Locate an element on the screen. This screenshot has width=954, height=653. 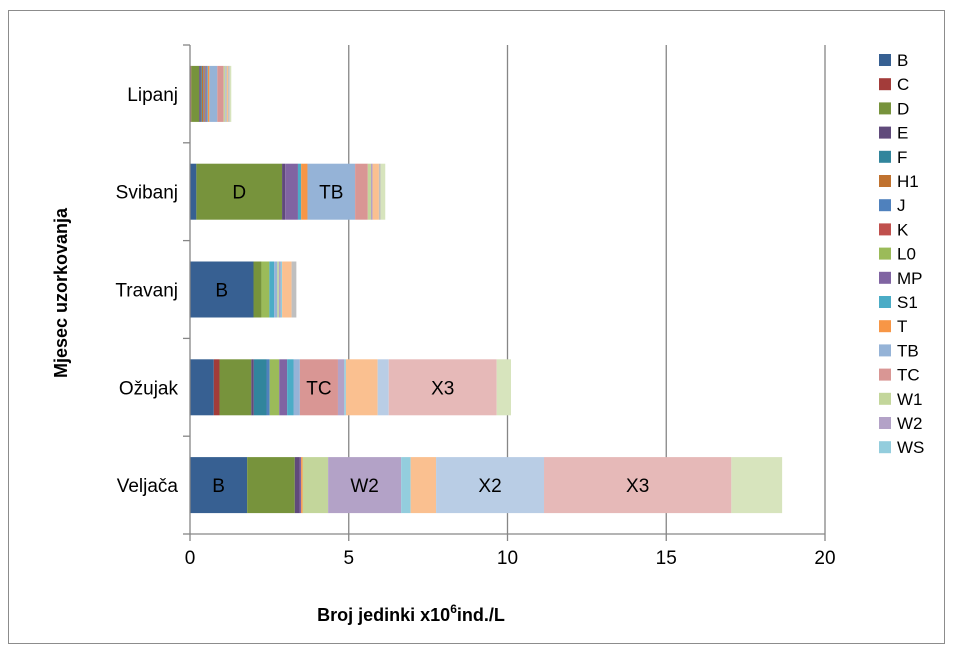
bar-veljaca-b is located at coordinates (219, 485).